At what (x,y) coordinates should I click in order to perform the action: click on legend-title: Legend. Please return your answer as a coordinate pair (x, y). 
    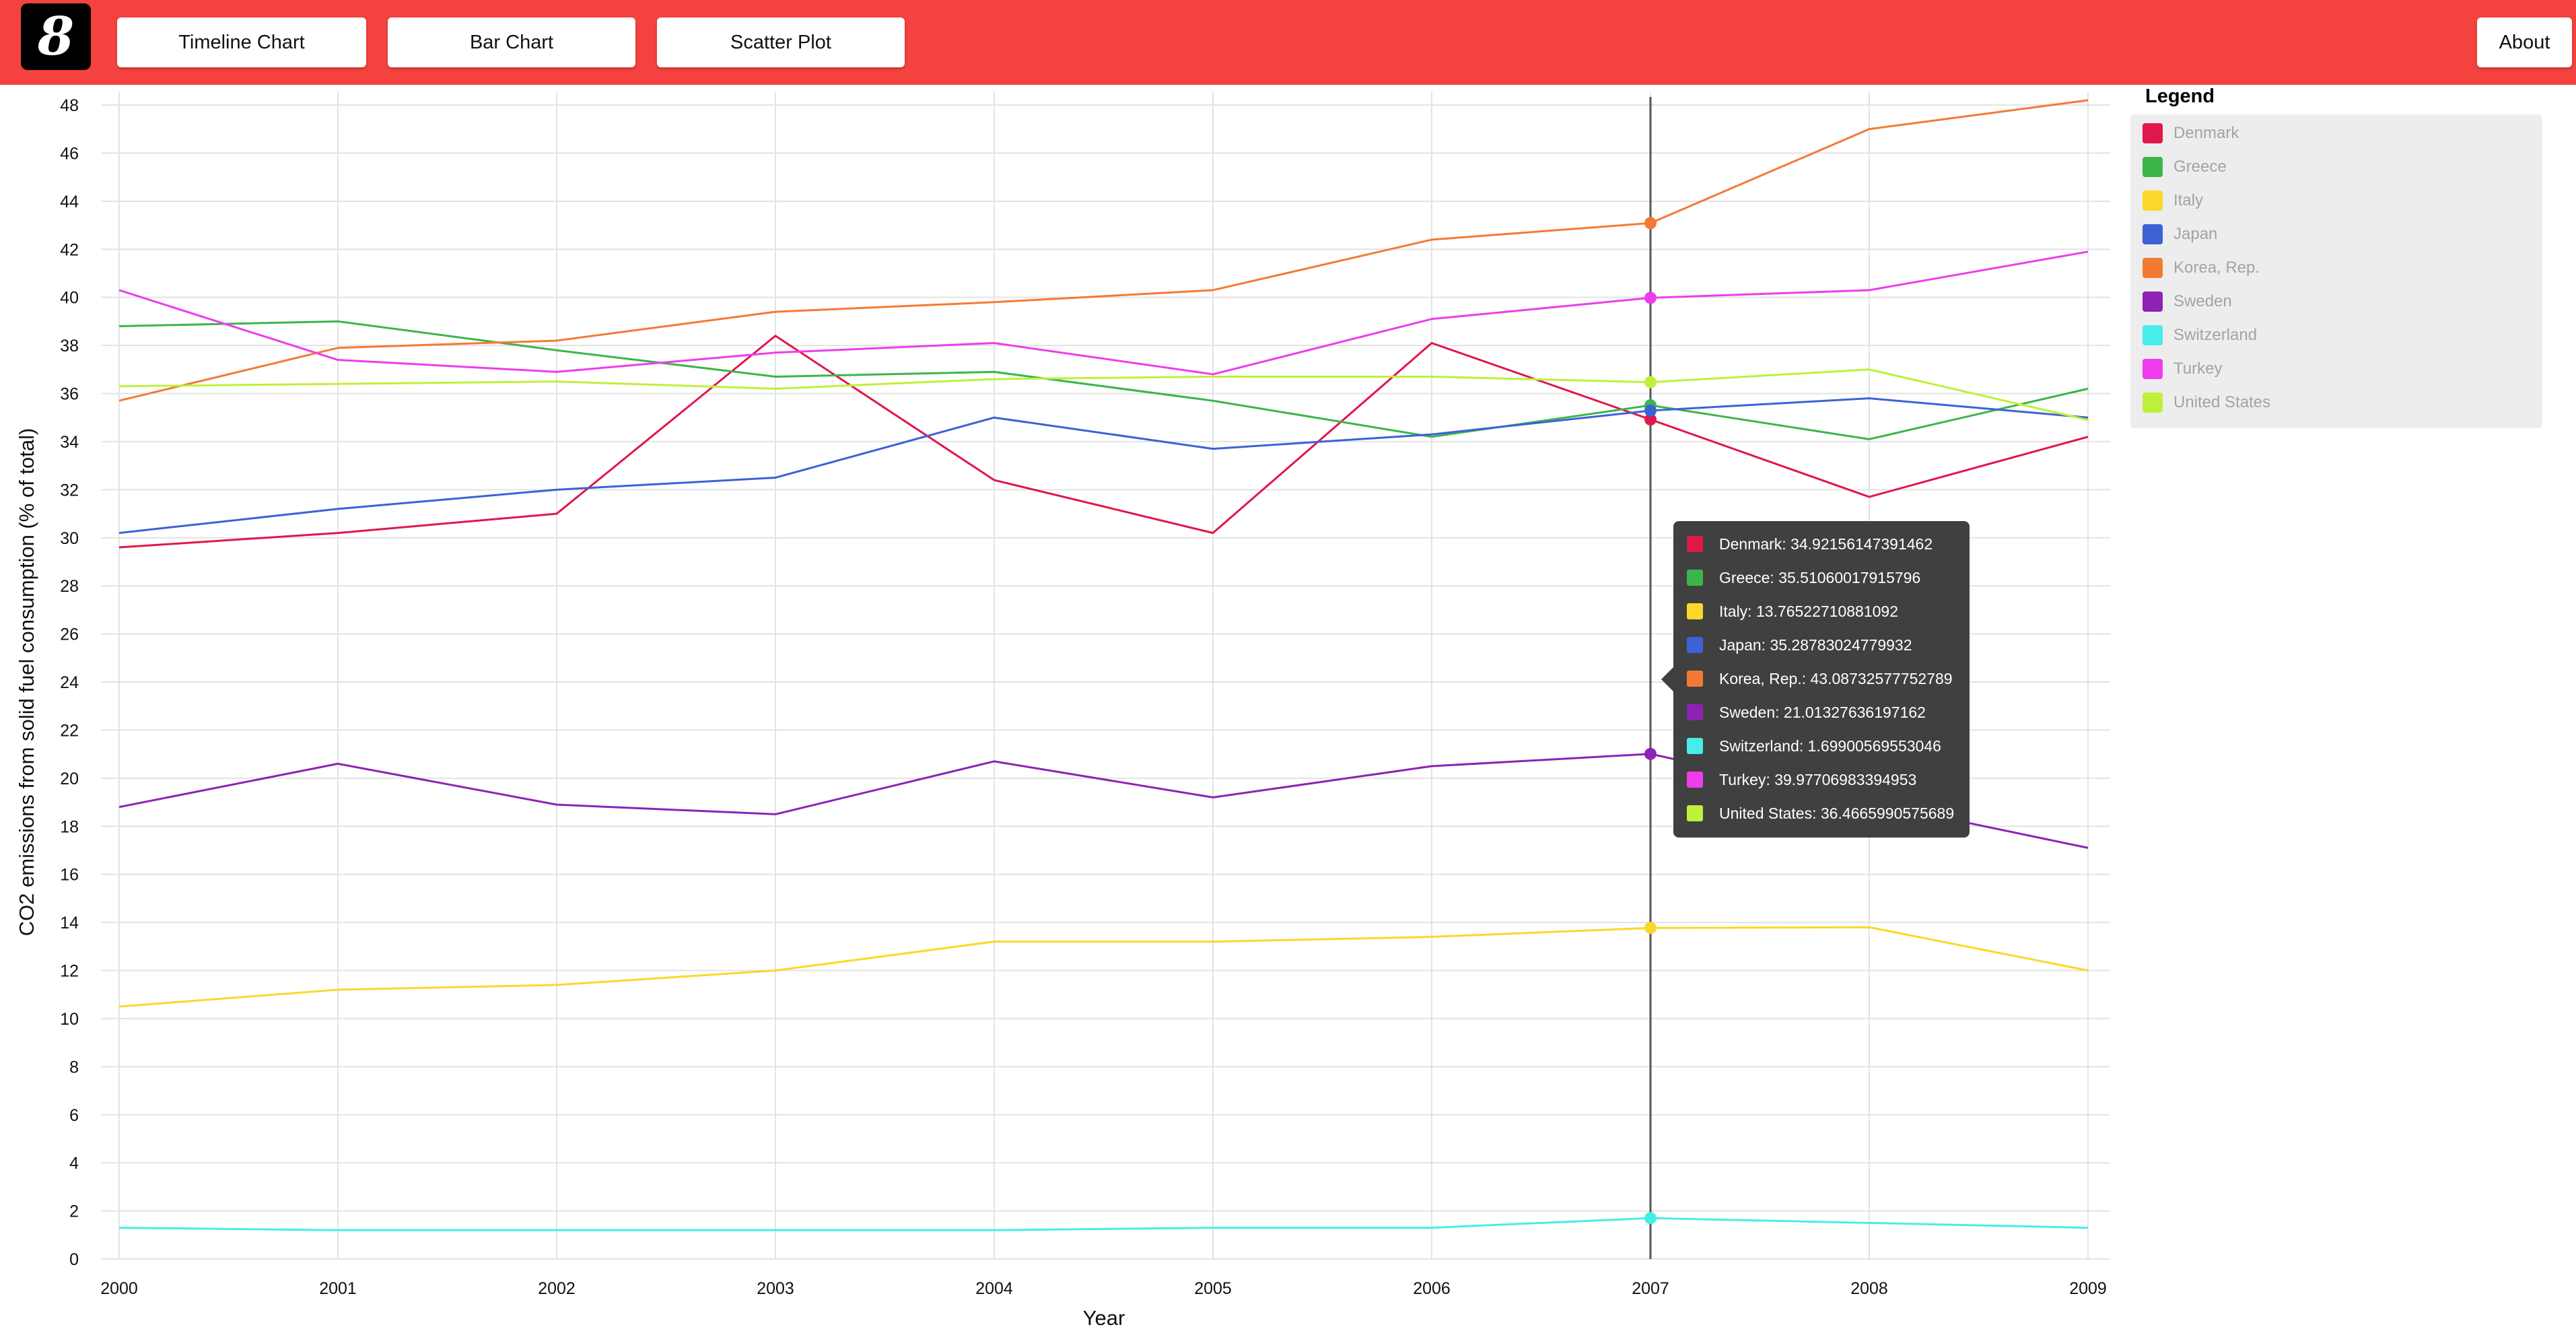
    Looking at the image, I should click on (2180, 97).